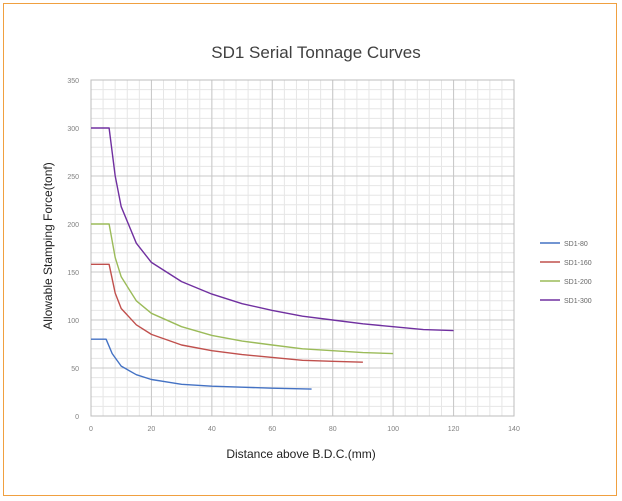 The height and width of the screenshot is (501, 622). What do you see at coordinates (578, 263) in the screenshot?
I see `legend-label: SD1-160` at bounding box center [578, 263].